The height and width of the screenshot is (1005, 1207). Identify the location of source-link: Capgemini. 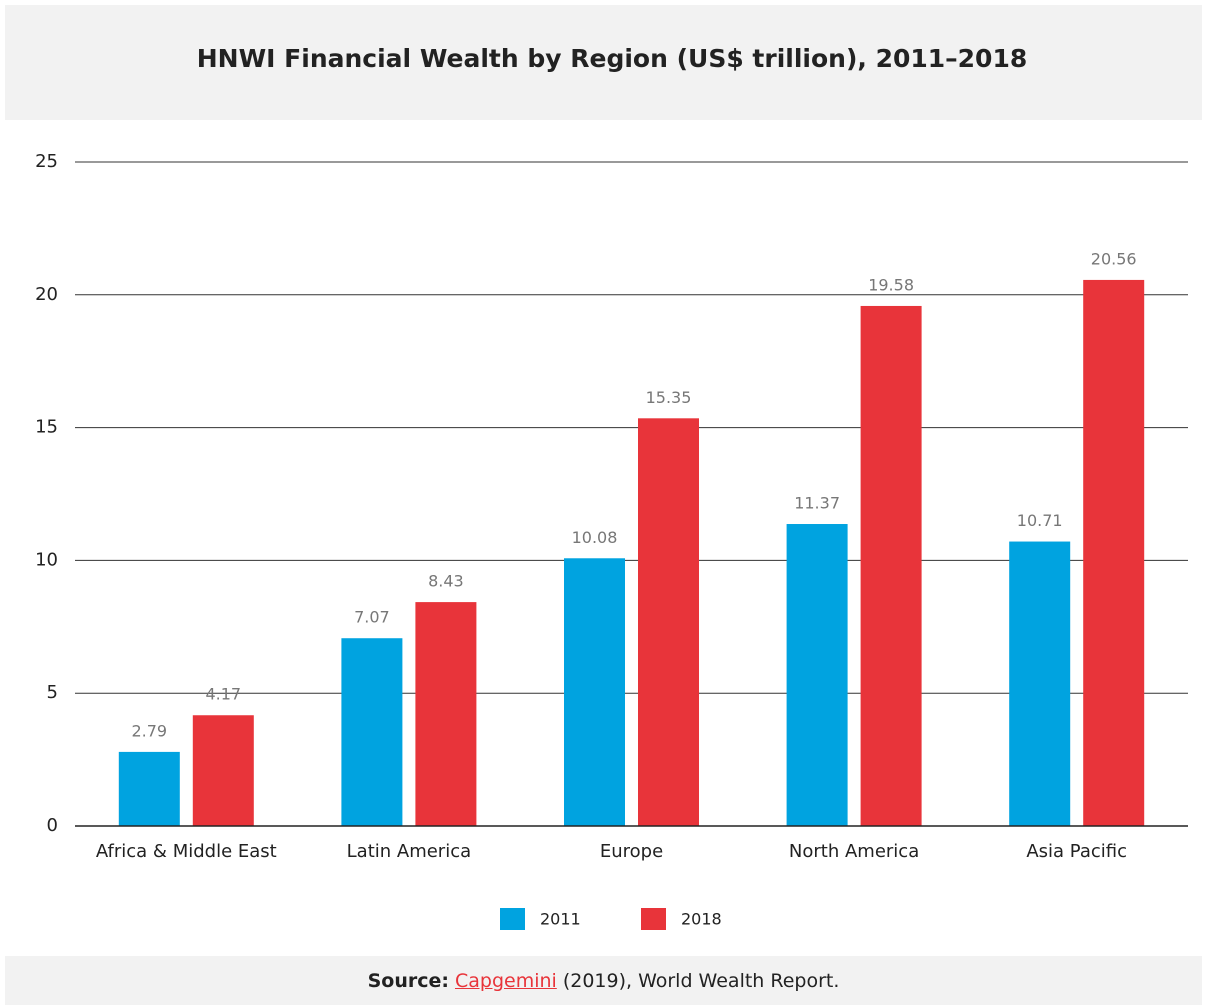
(505, 980).